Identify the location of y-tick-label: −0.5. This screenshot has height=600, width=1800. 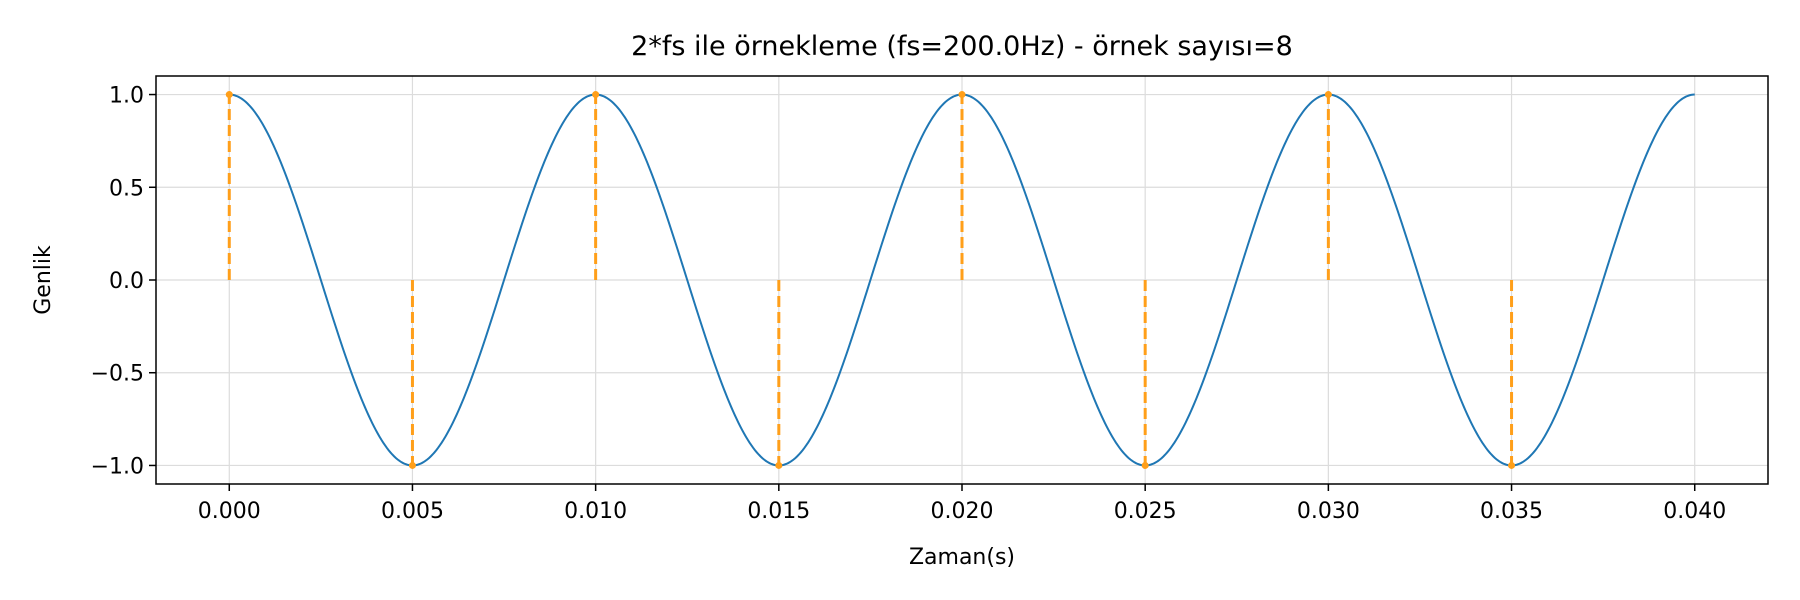
(117, 374).